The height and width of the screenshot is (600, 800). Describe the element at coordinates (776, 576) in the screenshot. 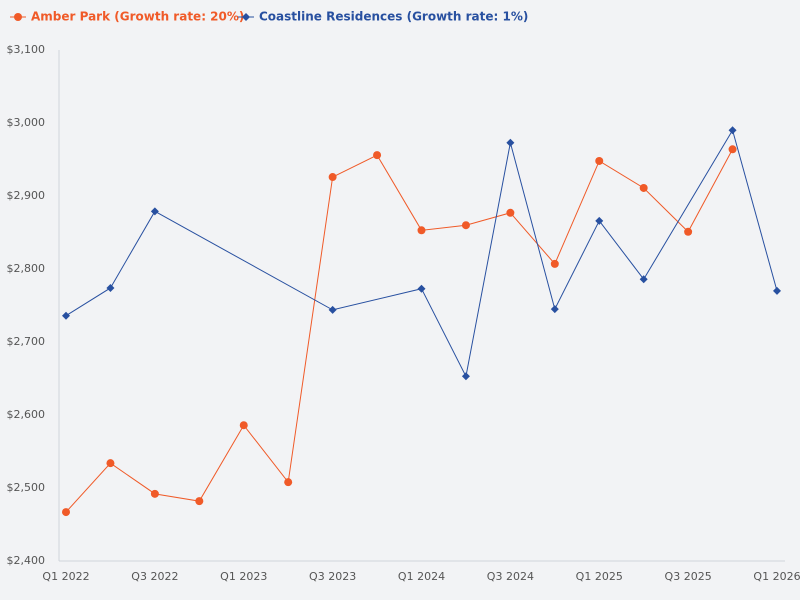

I see `x-tick-label: Q1 2026` at that location.